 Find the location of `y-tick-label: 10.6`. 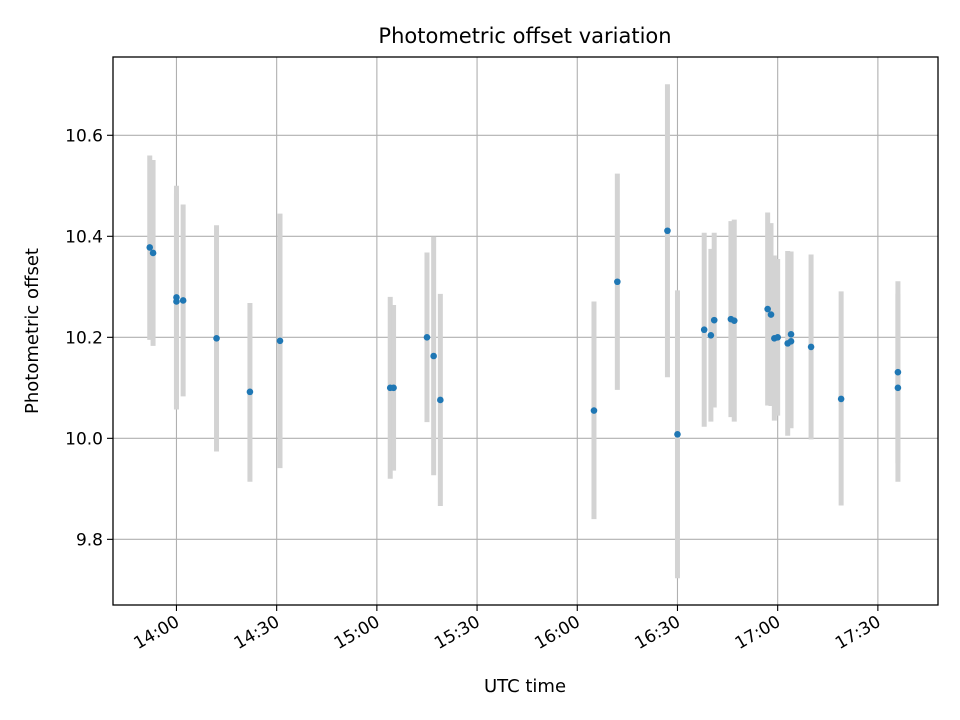

y-tick-label: 10.6 is located at coordinates (84, 136).